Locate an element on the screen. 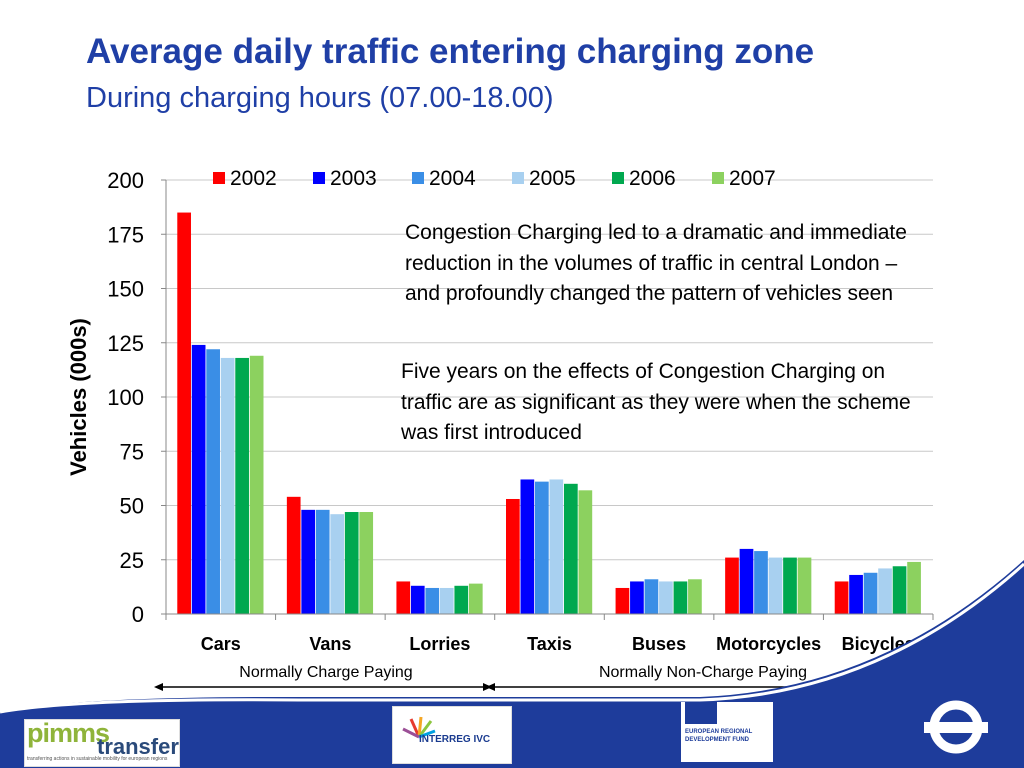 The height and width of the screenshot is (768, 1024). bar-bicycles-2006 is located at coordinates (899, 590).